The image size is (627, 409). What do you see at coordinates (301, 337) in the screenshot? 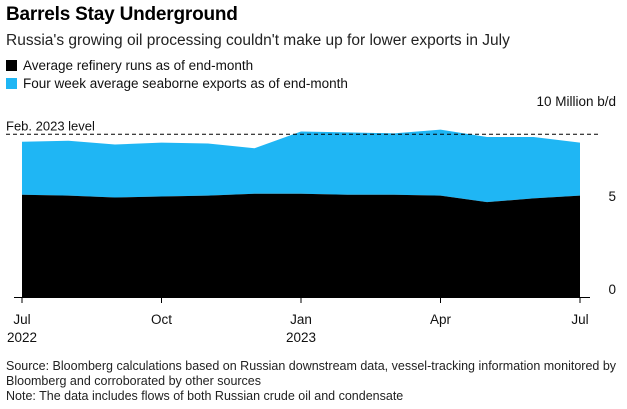
I see `x-tick-sublabel: 2023` at bounding box center [301, 337].